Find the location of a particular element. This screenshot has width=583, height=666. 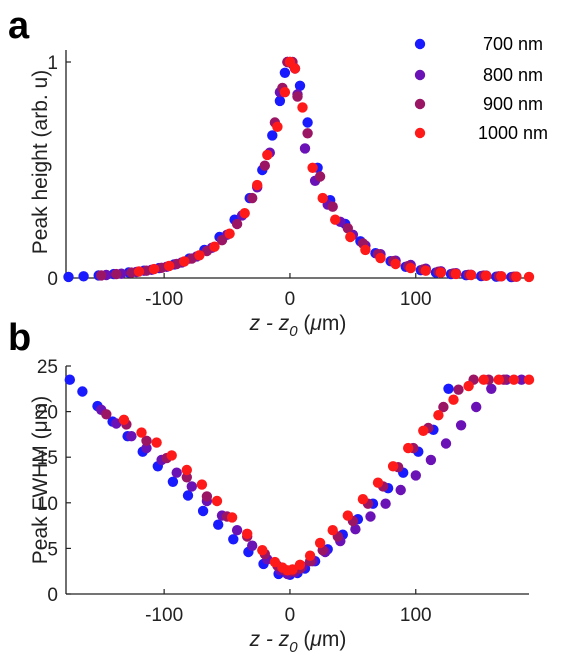

y-tick-label: 5 is located at coordinates (52, 549).